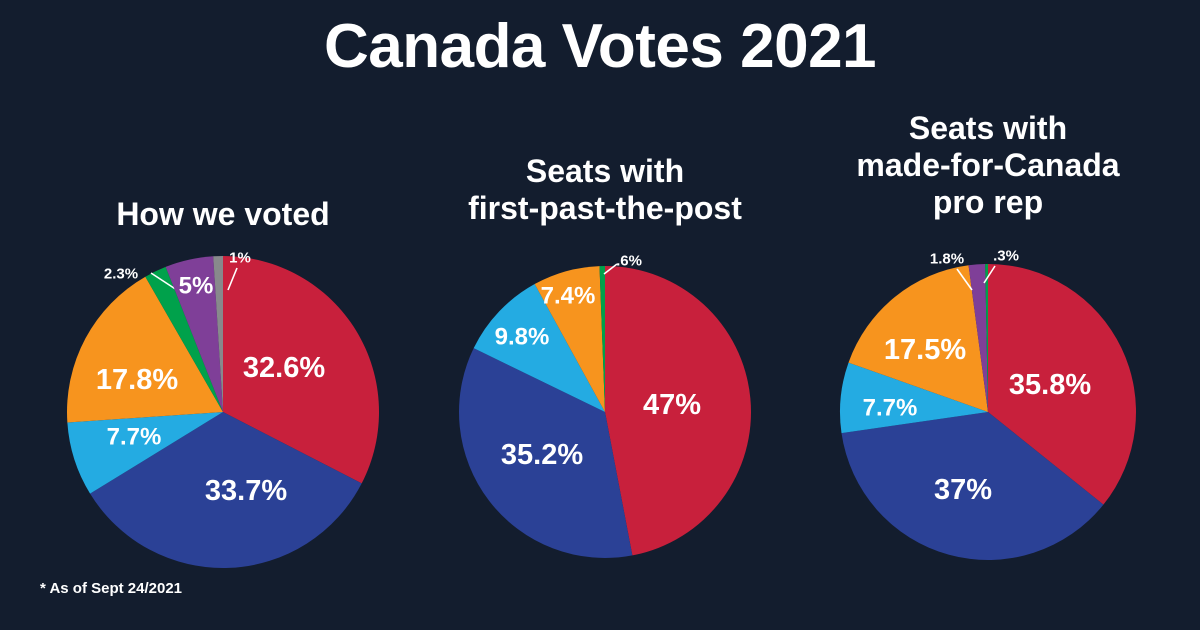  Describe the element at coordinates (246, 491) in the screenshot. I see `pie-label-how-we-voted-blue: 33.7%` at that location.